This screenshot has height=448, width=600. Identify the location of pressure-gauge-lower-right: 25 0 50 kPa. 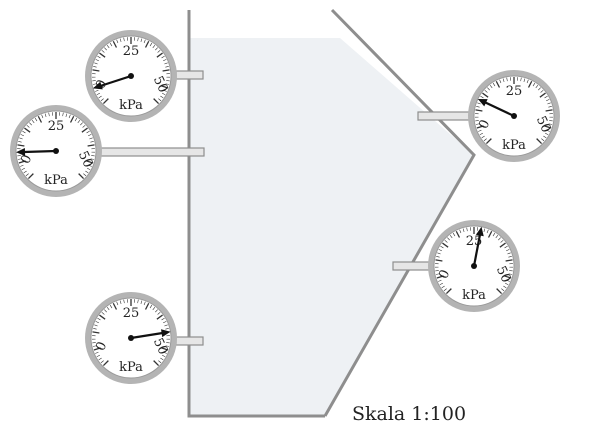
(474, 266).